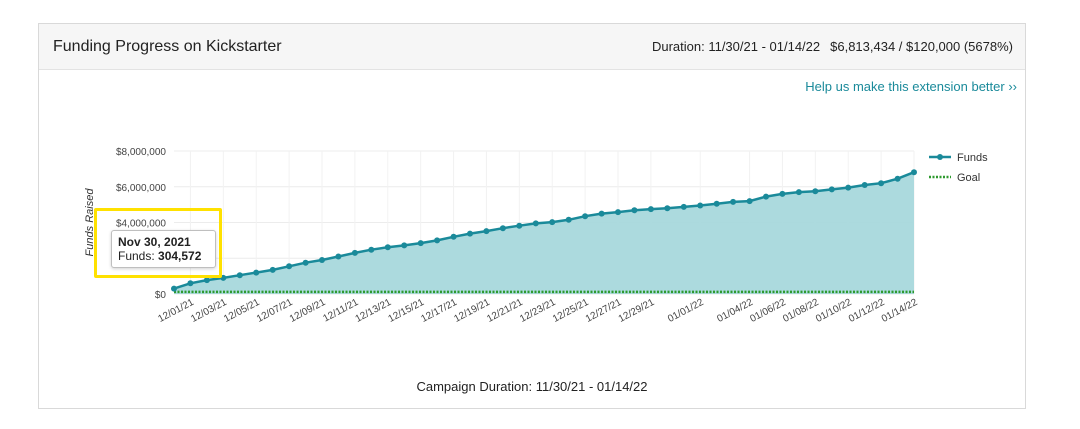 This screenshot has height=429, width=1080. What do you see at coordinates (154, 242) in the screenshot?
I see `tooltip-date: Nov 30, 2021` at bounding box center [154, 242].